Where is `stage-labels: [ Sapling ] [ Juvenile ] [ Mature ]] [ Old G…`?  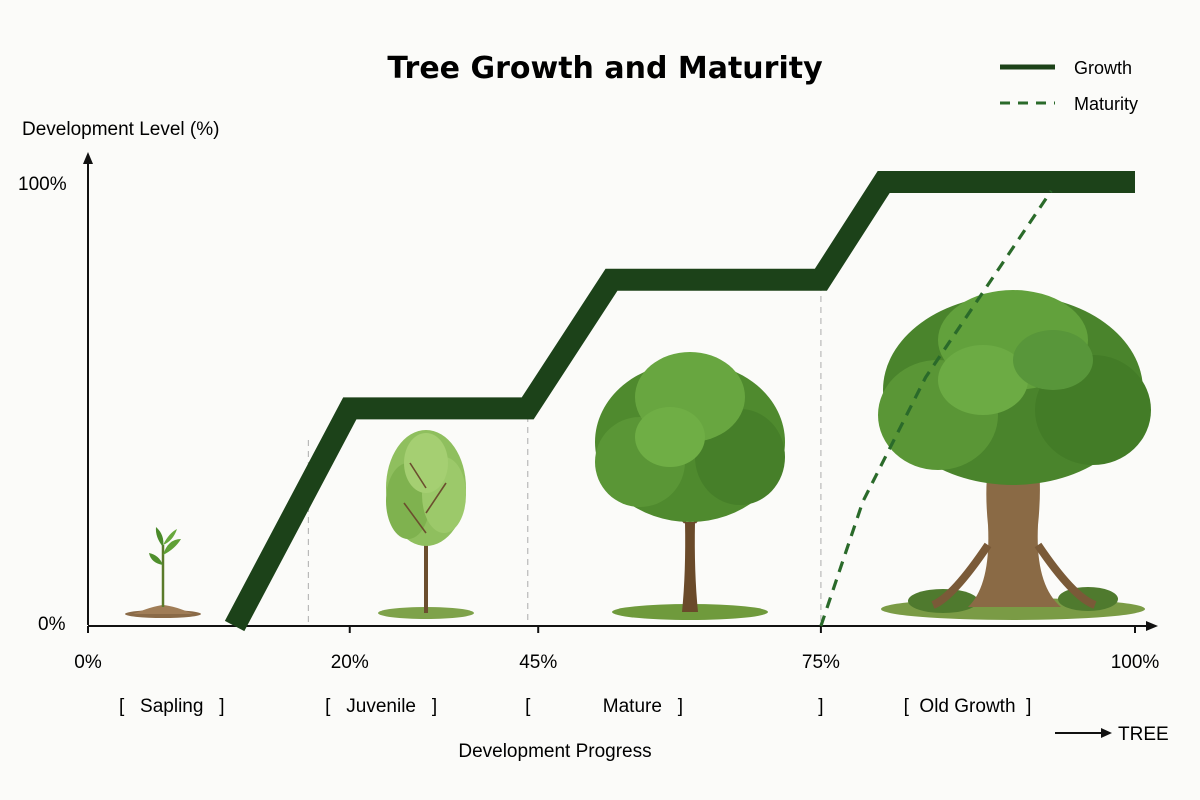
stage-labels: [ Sapling ] [ Juvenile ] [ Mature ]] [ Old G… is located at coordinates (575, 706).